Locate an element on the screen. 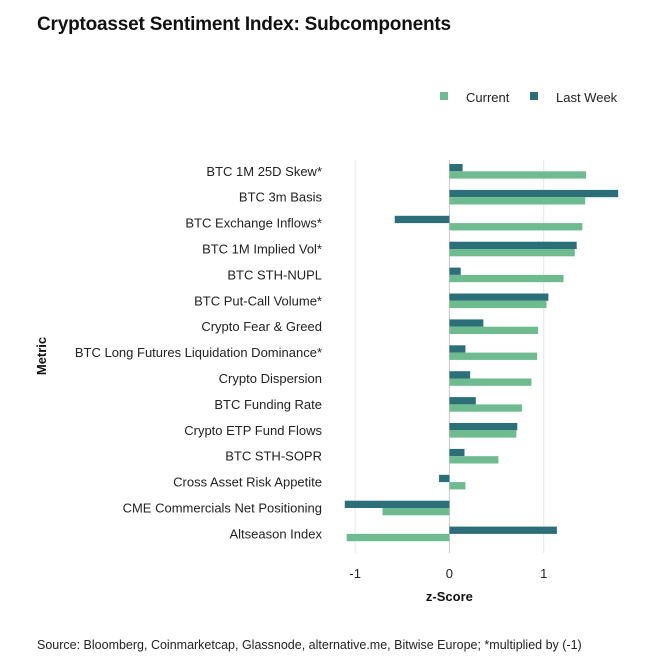 This screenshot has width=671, height=671. category-label: BTC Long Futures Liquidation Dominance* is located at coordinates (198, 352).